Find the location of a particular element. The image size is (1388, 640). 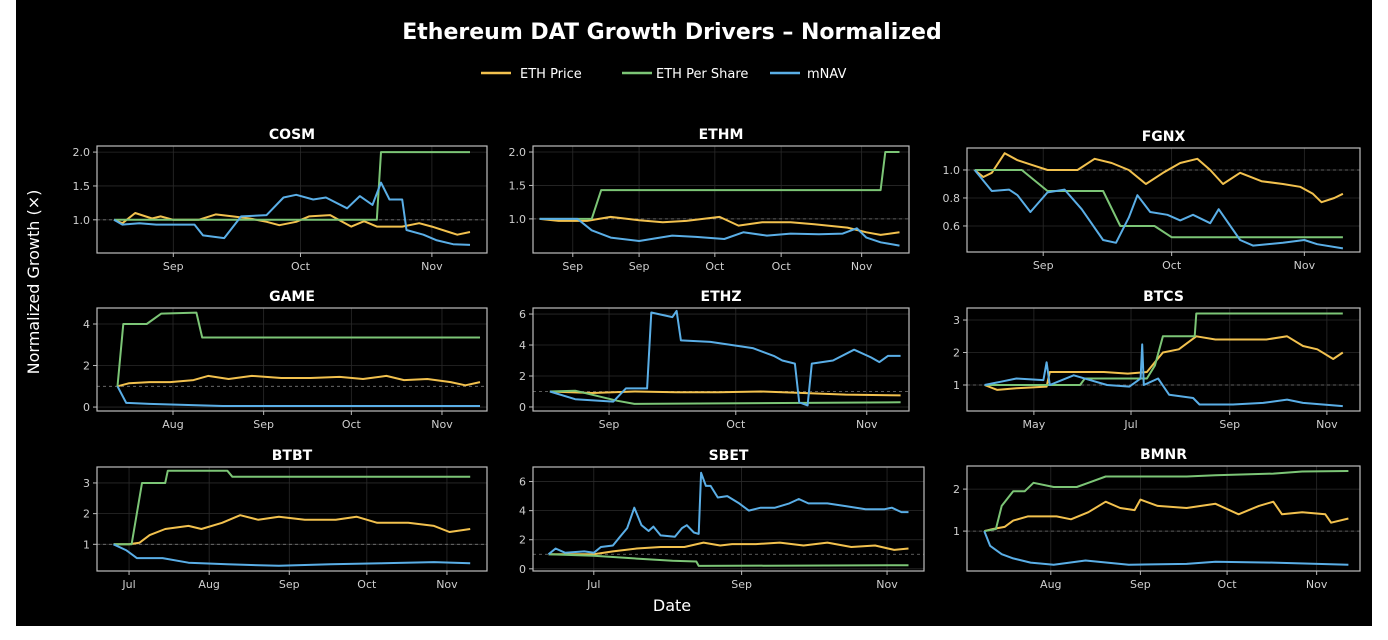

subplot-ethm: ETHM Sep Sep Oct Oct Nov 1.0 1.5 2.0 is located at coordinates (709, 200).